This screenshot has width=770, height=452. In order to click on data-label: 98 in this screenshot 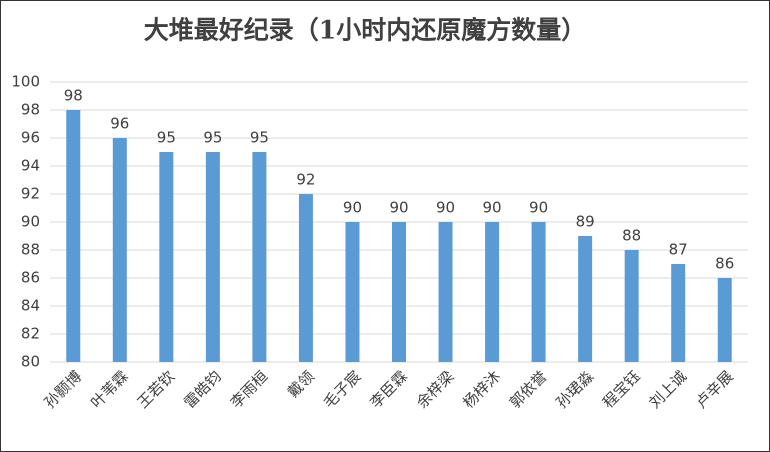, I will do `click(73, 96)`.